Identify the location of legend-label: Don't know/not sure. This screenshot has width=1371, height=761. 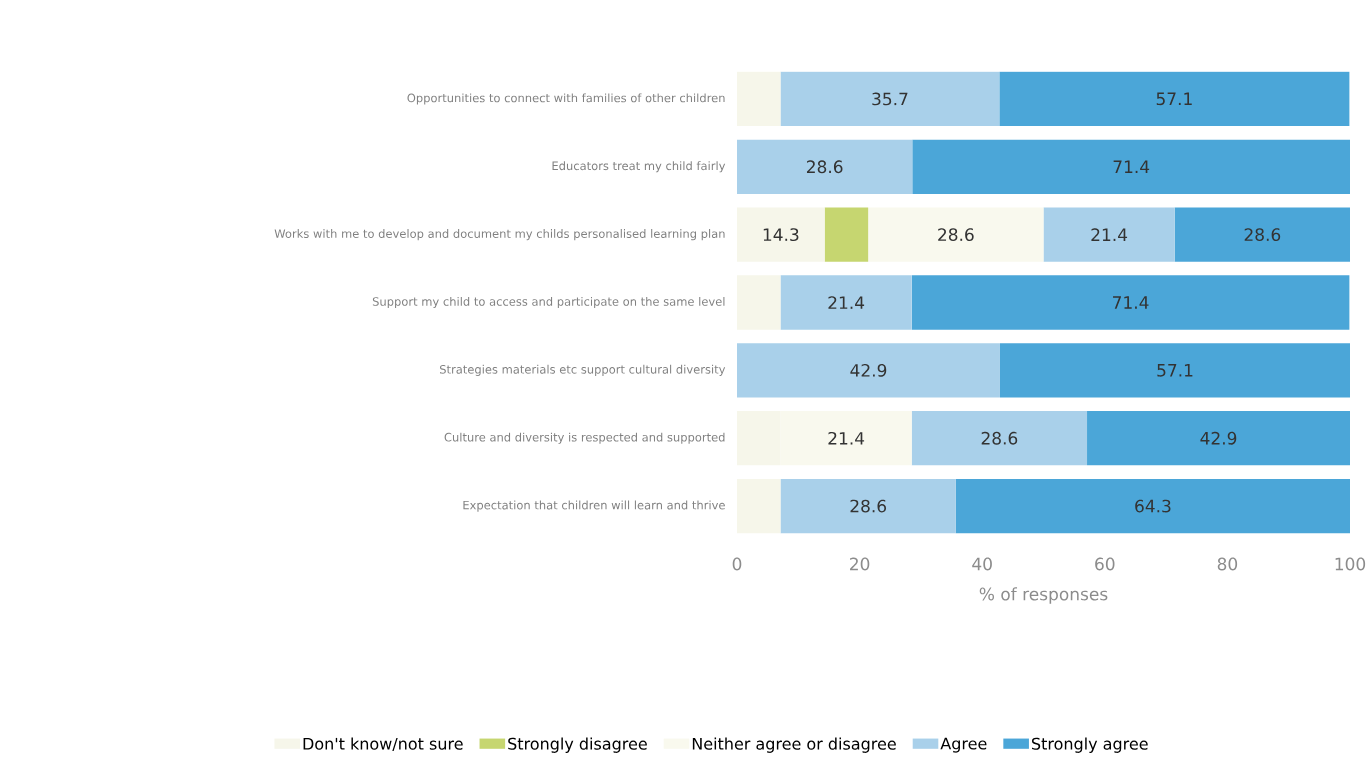
(383, 744).